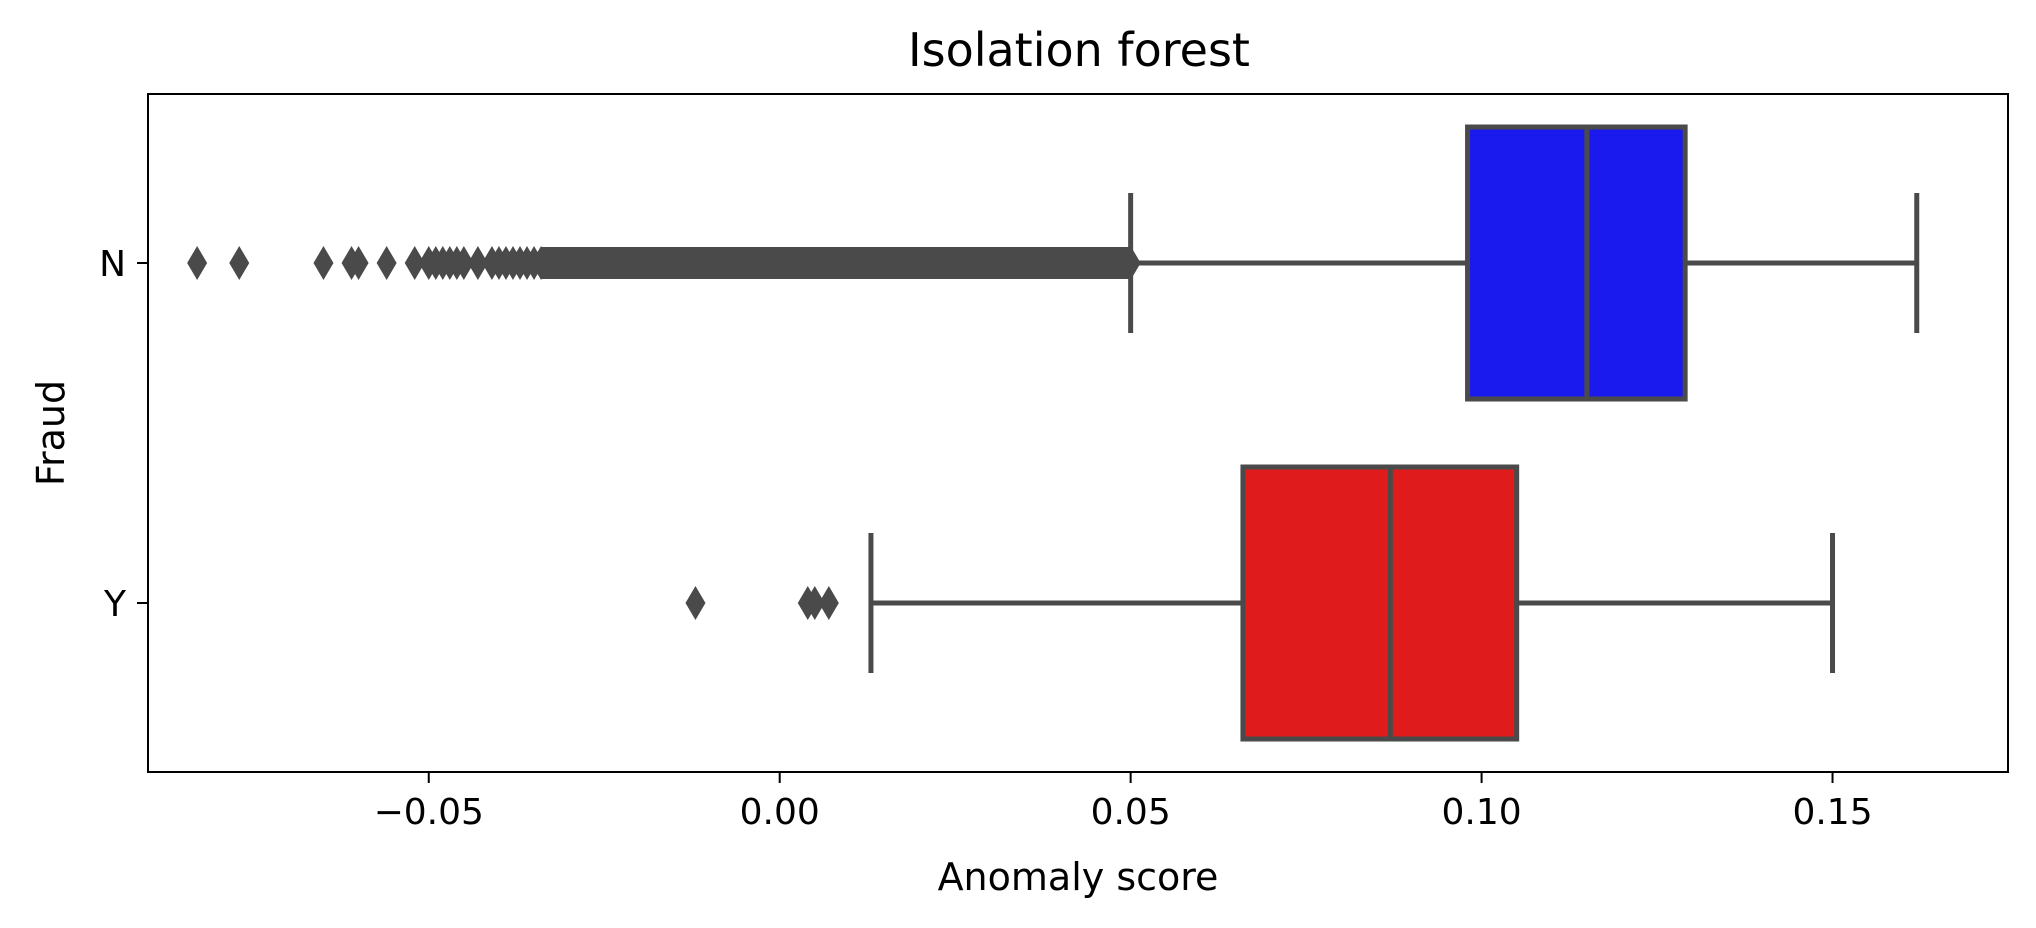 This screenshot has width=2036, height=928. What do you see at coordinates (836, 263) in the screenshot?
I see `outlier-band-n` at bounding box center [836, 263].